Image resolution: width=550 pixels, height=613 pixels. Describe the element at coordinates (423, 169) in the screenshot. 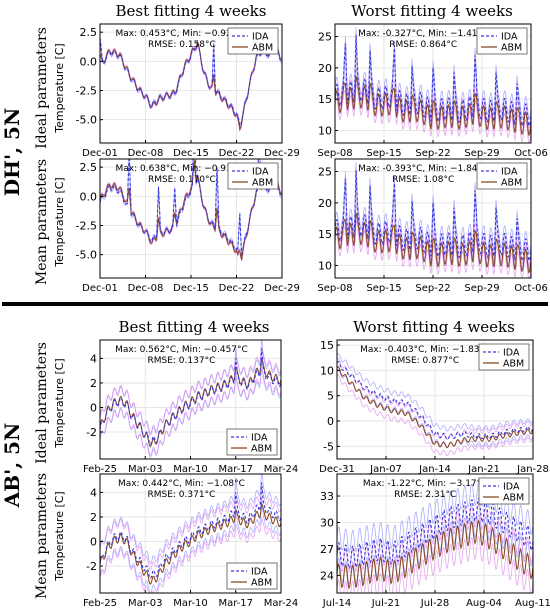

I see `stats-annotation: Max: -0.393°C, Min: −1.84°C` at that location.